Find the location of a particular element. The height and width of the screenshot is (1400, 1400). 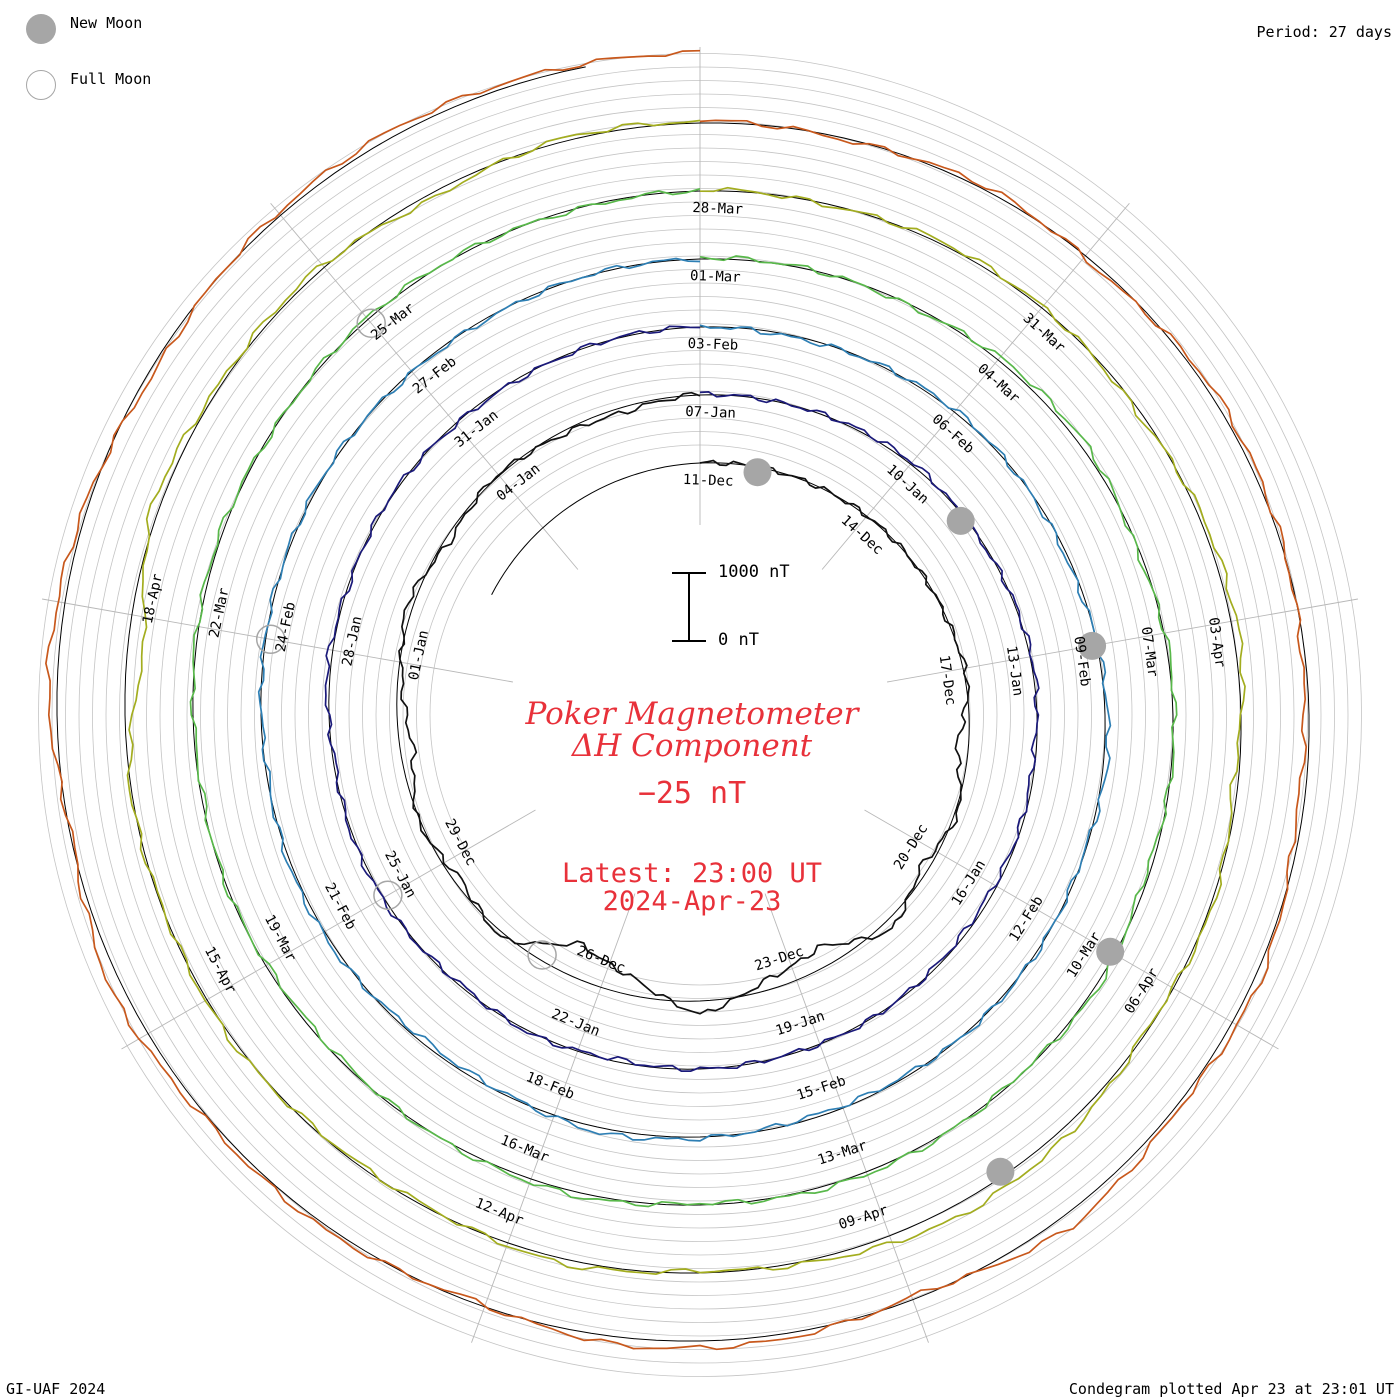

footer-left: GI-UAF 2024 is located at coordinates (56, 1389).